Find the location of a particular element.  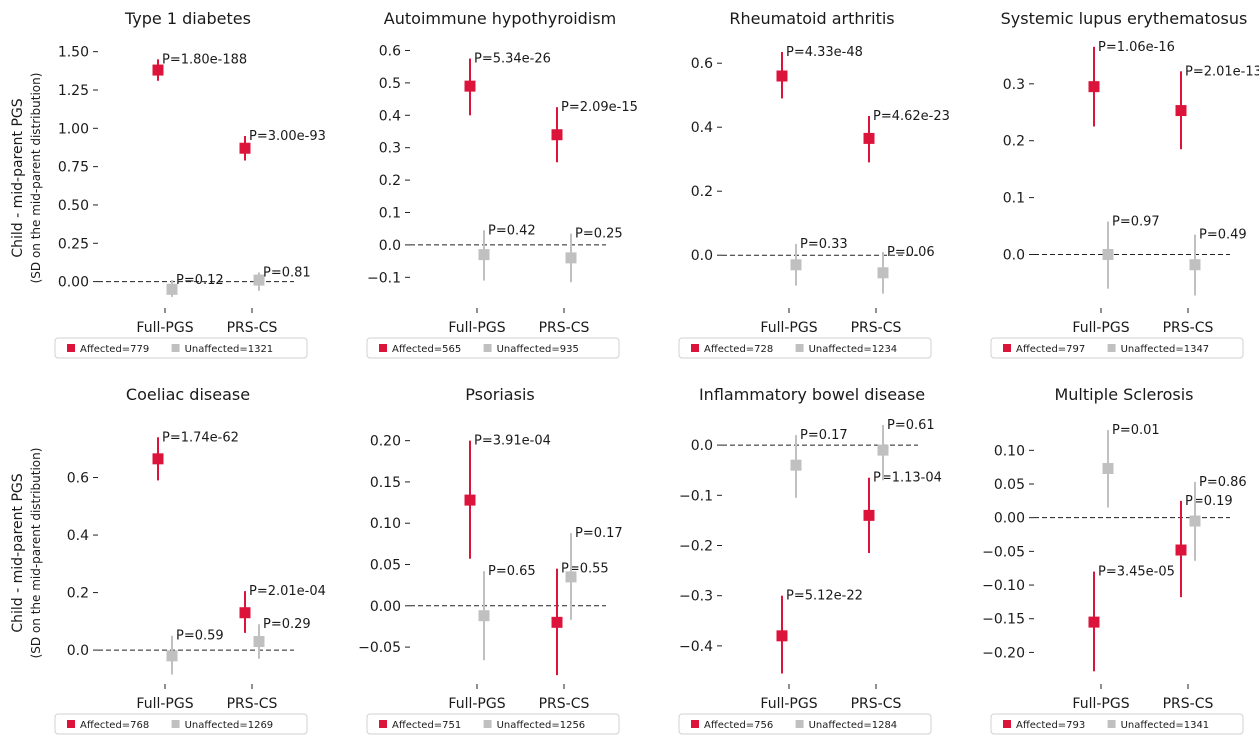

y-tick-label: 0.2 is located at coordinates (390, 181).